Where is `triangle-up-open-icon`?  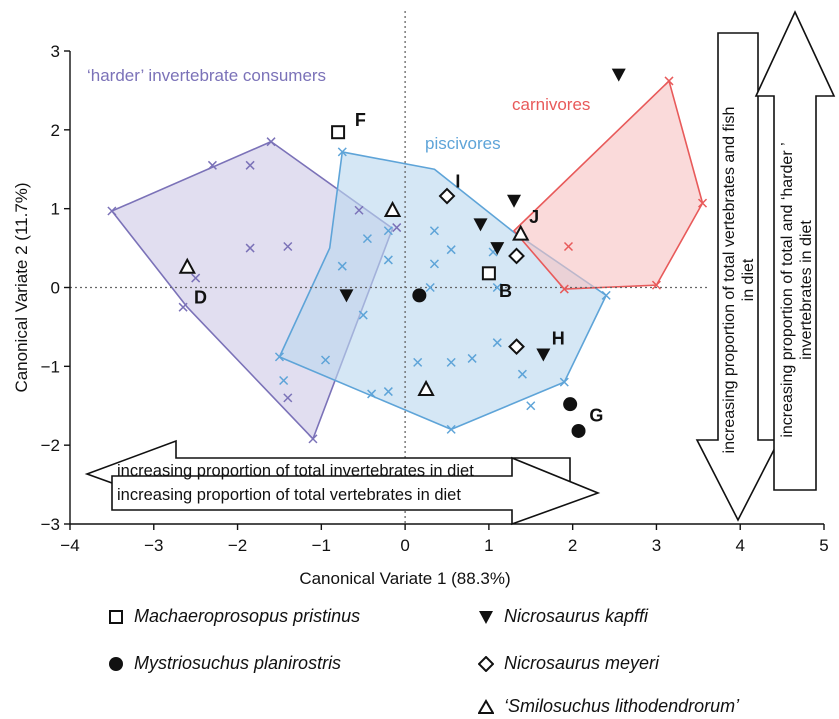
triangle-up-open-icon is located at coordinates (486, 706).